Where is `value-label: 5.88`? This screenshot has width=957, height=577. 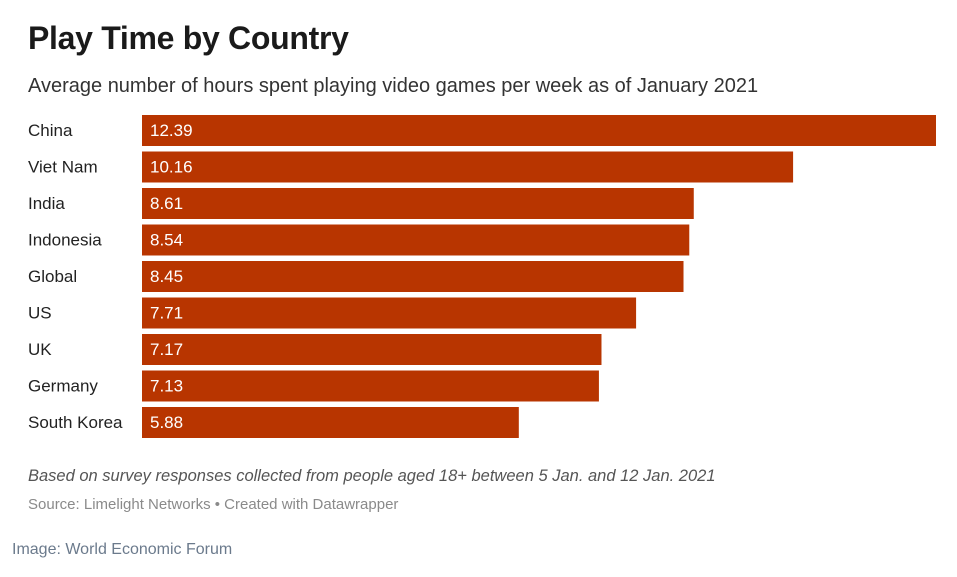
value-label: 5.88 is located at coordinates (166, 422).